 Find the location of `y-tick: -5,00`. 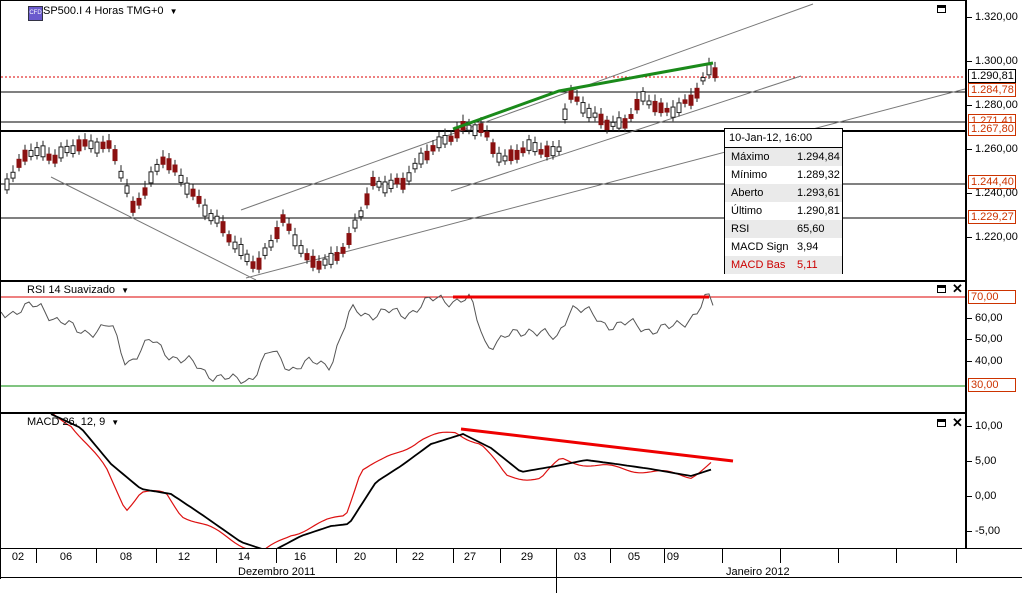

y-tick: -5,00 is located at coordinates (988, 531).